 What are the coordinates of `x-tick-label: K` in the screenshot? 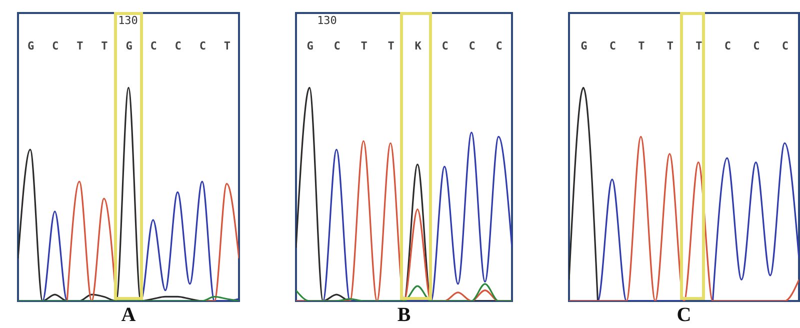 It's located at (418, 46).